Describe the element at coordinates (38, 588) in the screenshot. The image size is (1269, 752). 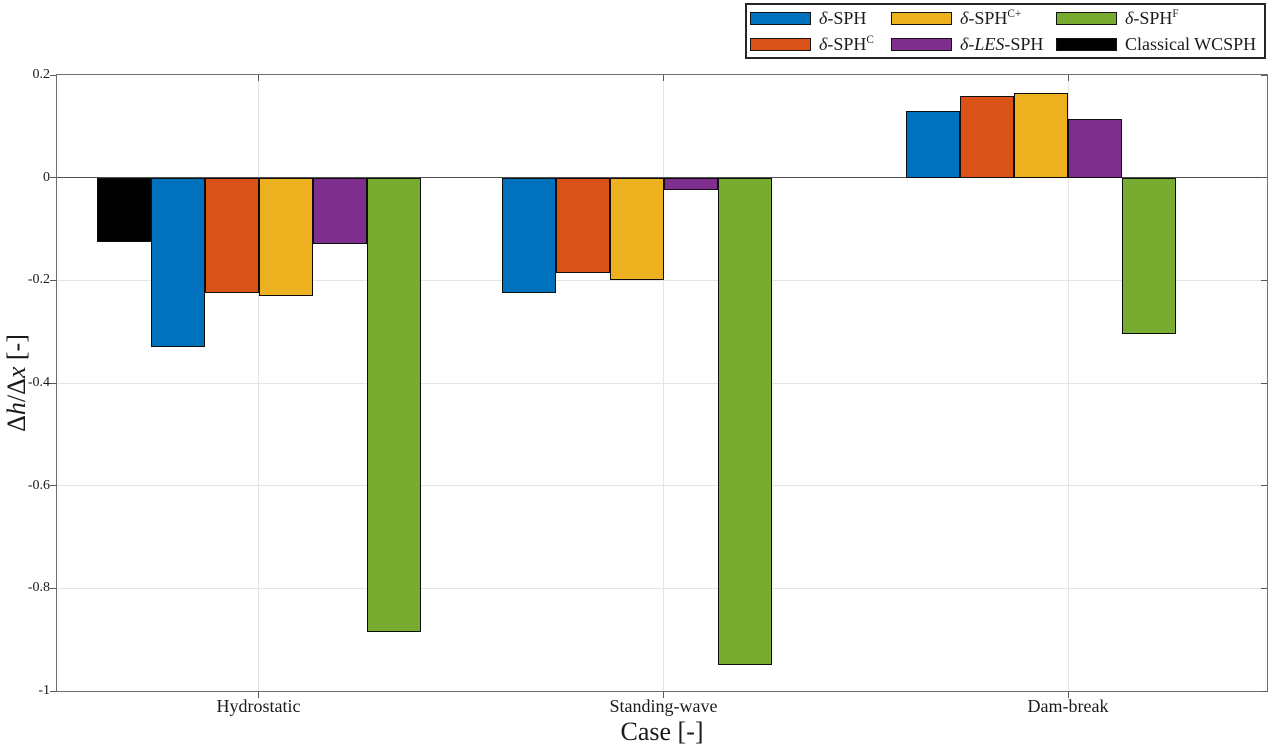
I see `y-tick-label: -0.8` at that location.